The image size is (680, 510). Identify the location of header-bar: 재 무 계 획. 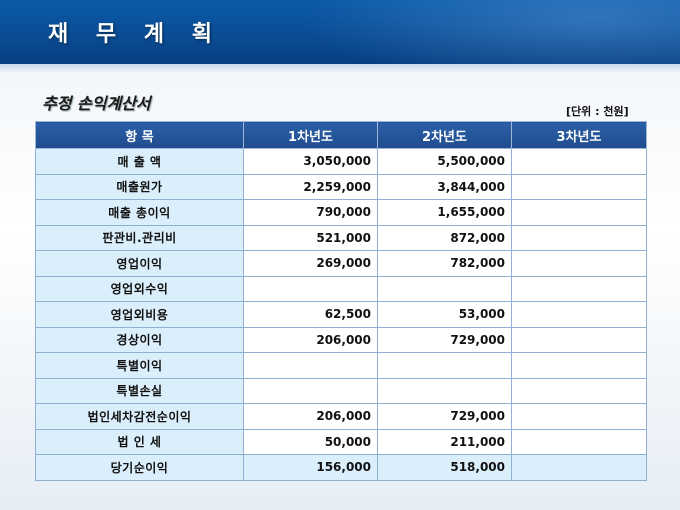
(340, 32).